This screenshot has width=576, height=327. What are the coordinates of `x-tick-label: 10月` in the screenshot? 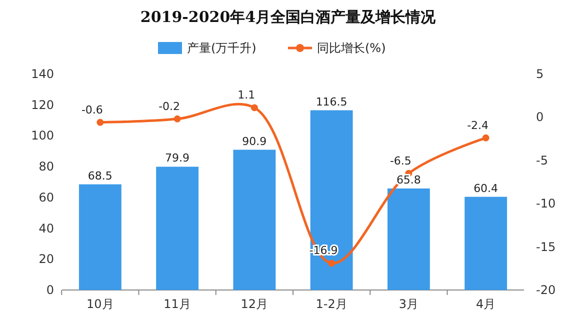 It's located at (100, 304).